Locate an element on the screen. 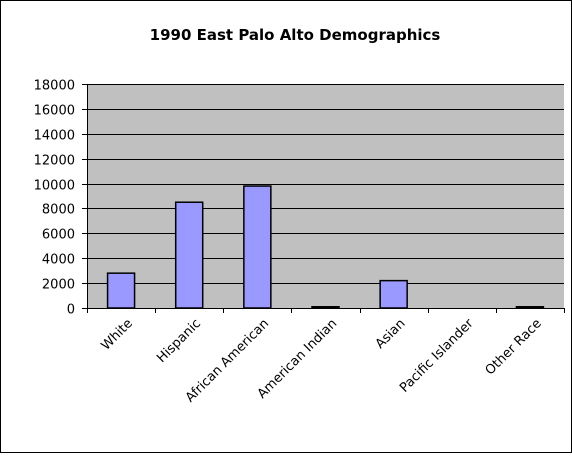 The height and width of the screenshot is (457, 572). y-tick-label: 16000 is located at coordinates (54, 111).